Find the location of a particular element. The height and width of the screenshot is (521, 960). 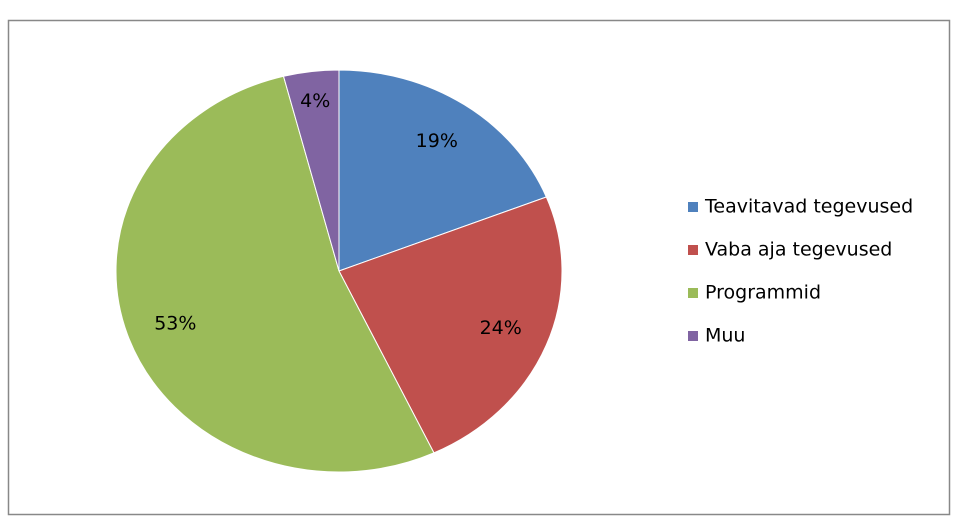

data-label: 53% is located at coordinates (175, 324).